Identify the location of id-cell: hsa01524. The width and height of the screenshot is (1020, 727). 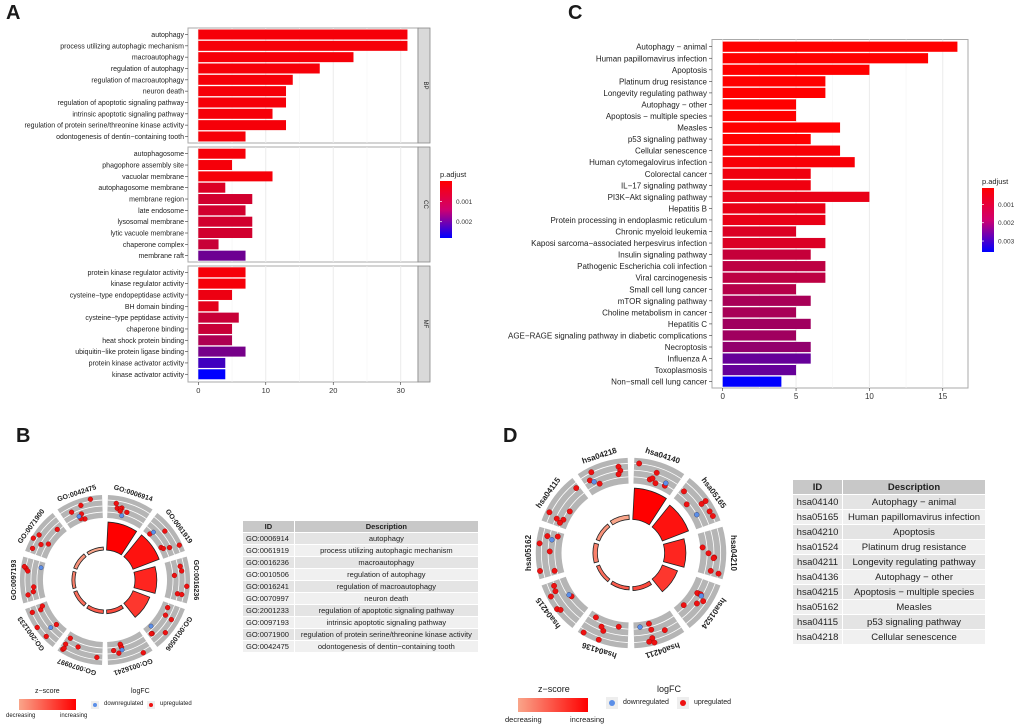
(817, 547).